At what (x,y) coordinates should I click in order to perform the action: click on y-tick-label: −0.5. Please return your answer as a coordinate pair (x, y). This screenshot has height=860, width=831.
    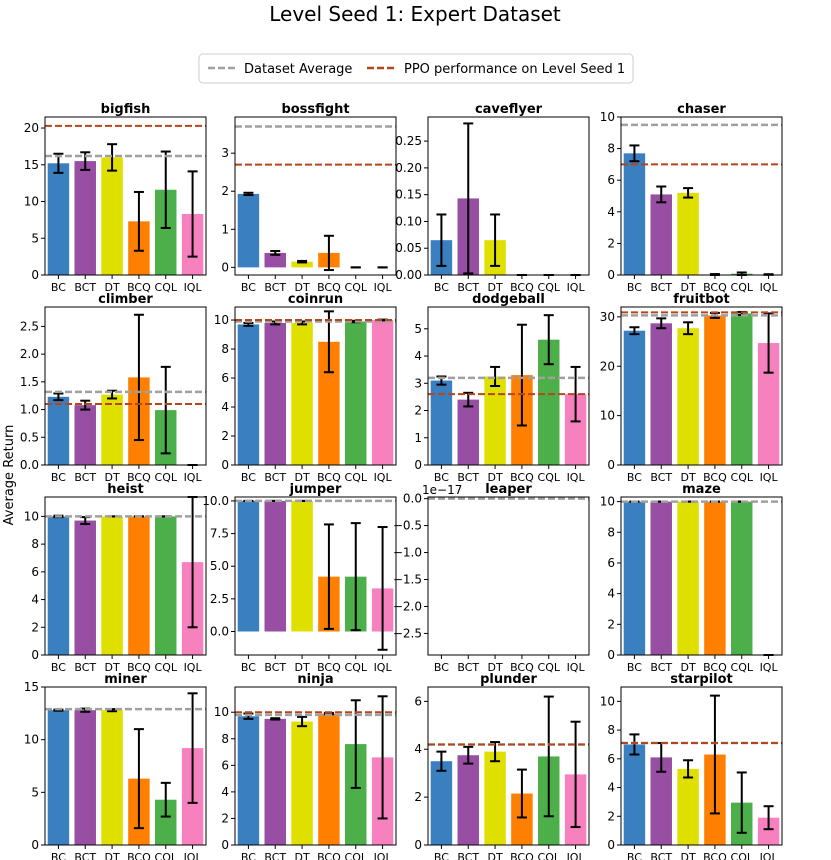
    Looking at the image, I should click on (407, 526).